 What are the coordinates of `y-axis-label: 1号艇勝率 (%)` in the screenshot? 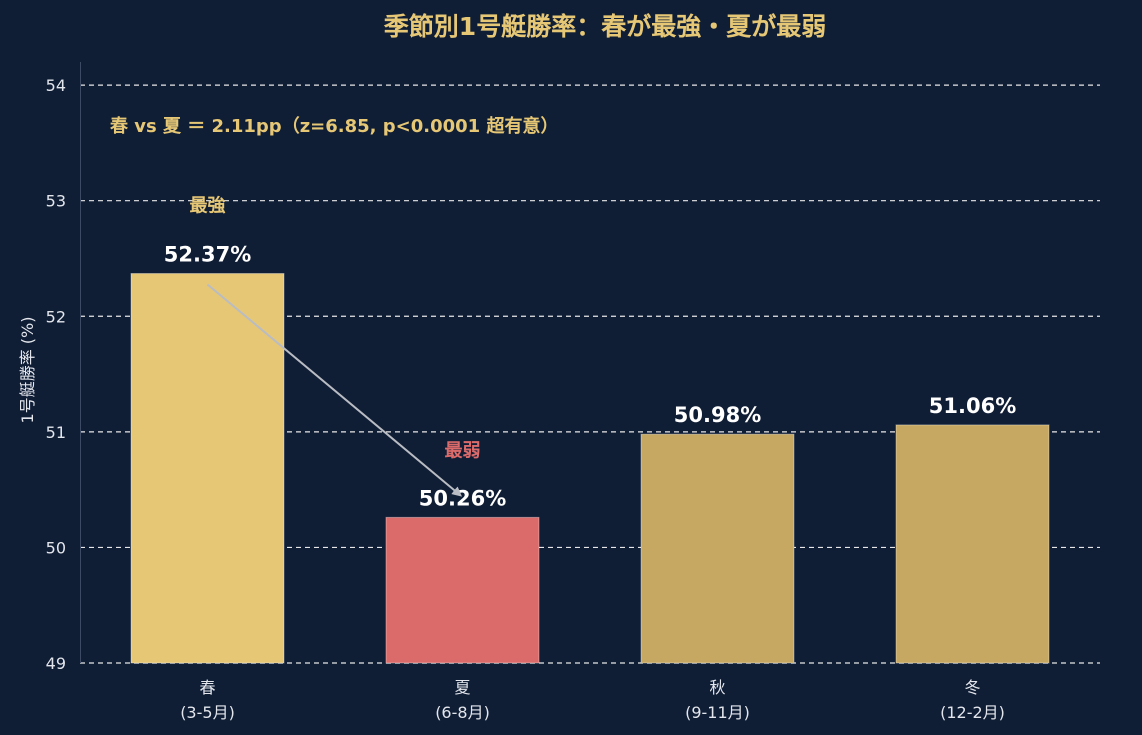 It's located at (27, 370).